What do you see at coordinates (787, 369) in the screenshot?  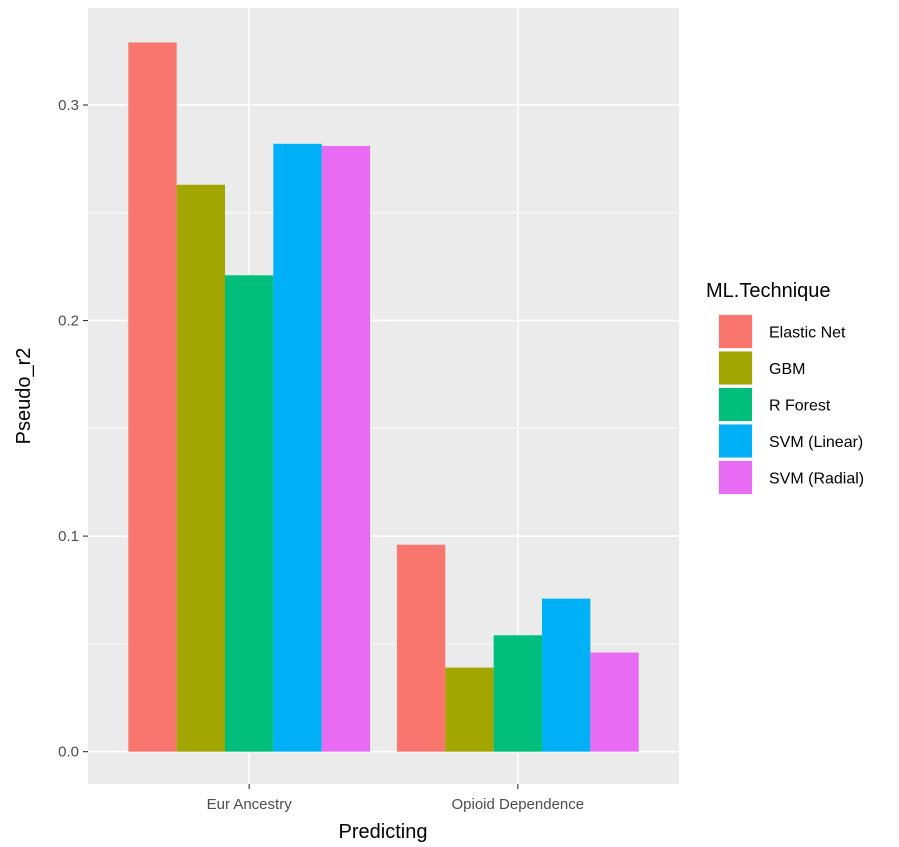 I see `legend-label: GBM` at bounding box center [787, 369].